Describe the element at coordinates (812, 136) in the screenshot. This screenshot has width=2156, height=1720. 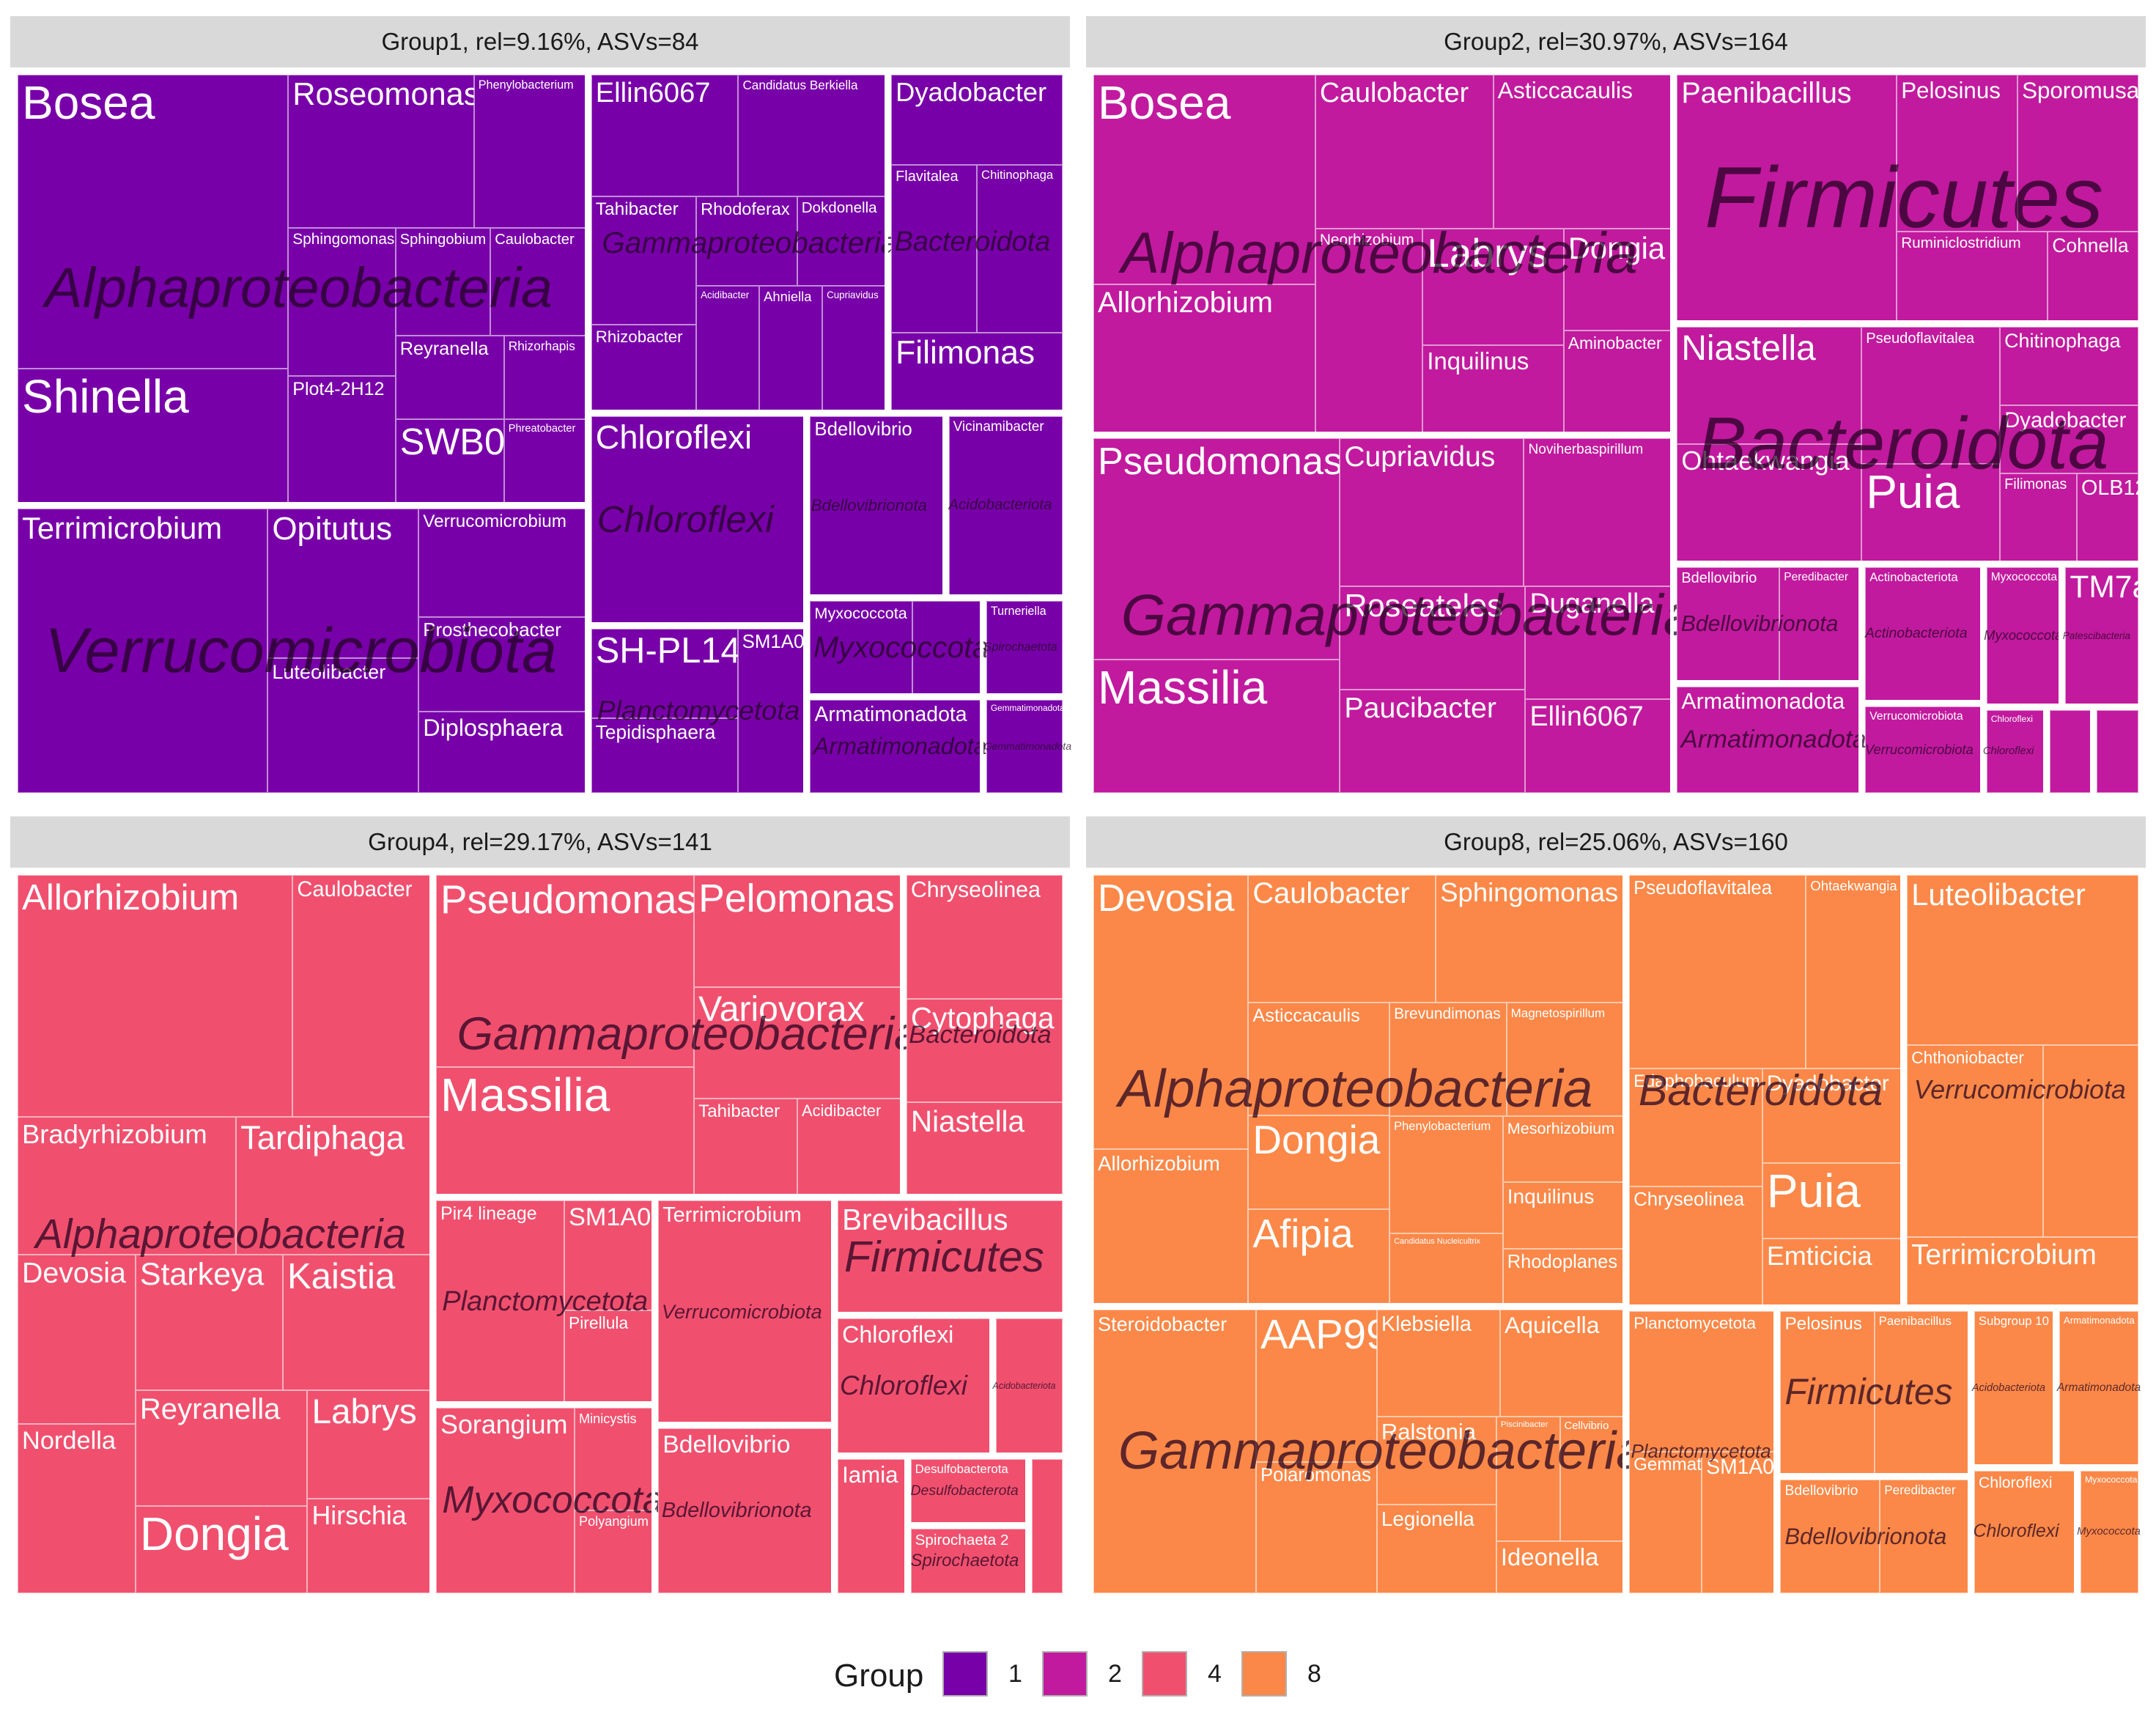
I see `genus-cell-candidatus-berkiella` at that location.